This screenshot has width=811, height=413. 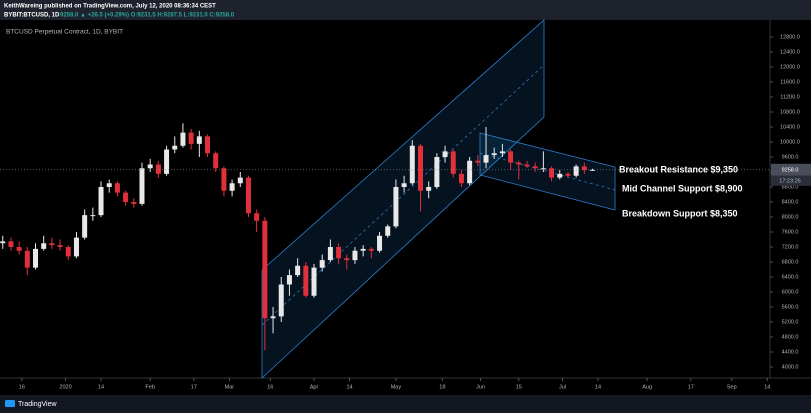 I want to click on x-tick-label: Apr, so click(x=314, y=387).